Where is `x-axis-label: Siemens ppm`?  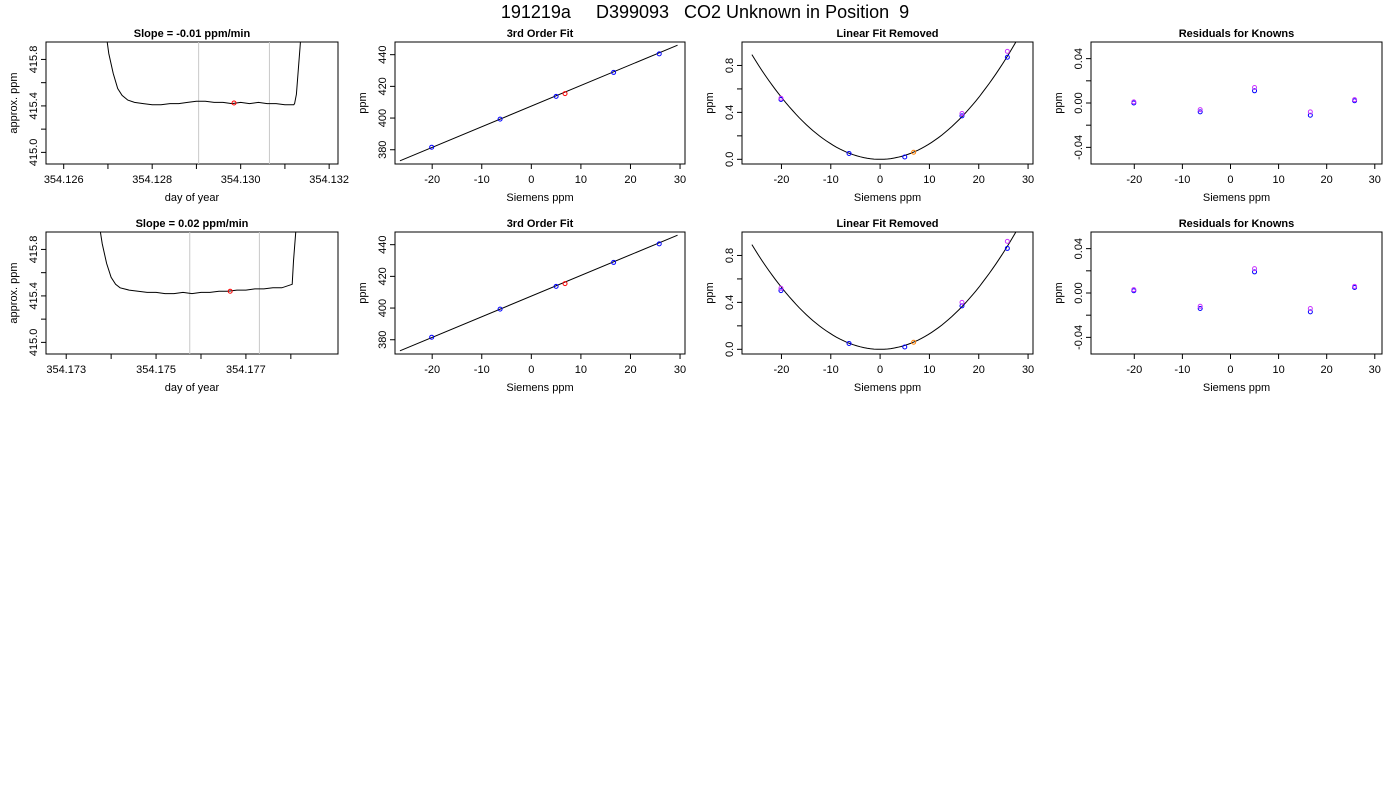 x-axis-label: Siemens ppm is located at coordinates (539, 198).